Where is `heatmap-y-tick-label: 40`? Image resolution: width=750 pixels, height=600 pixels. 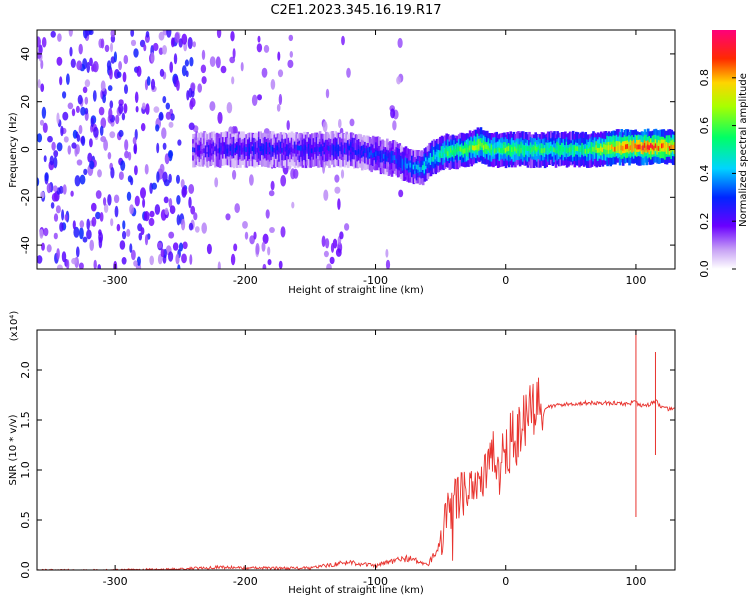
heatmap-y-tick-label: 40 is located at coordinates (25, 54).